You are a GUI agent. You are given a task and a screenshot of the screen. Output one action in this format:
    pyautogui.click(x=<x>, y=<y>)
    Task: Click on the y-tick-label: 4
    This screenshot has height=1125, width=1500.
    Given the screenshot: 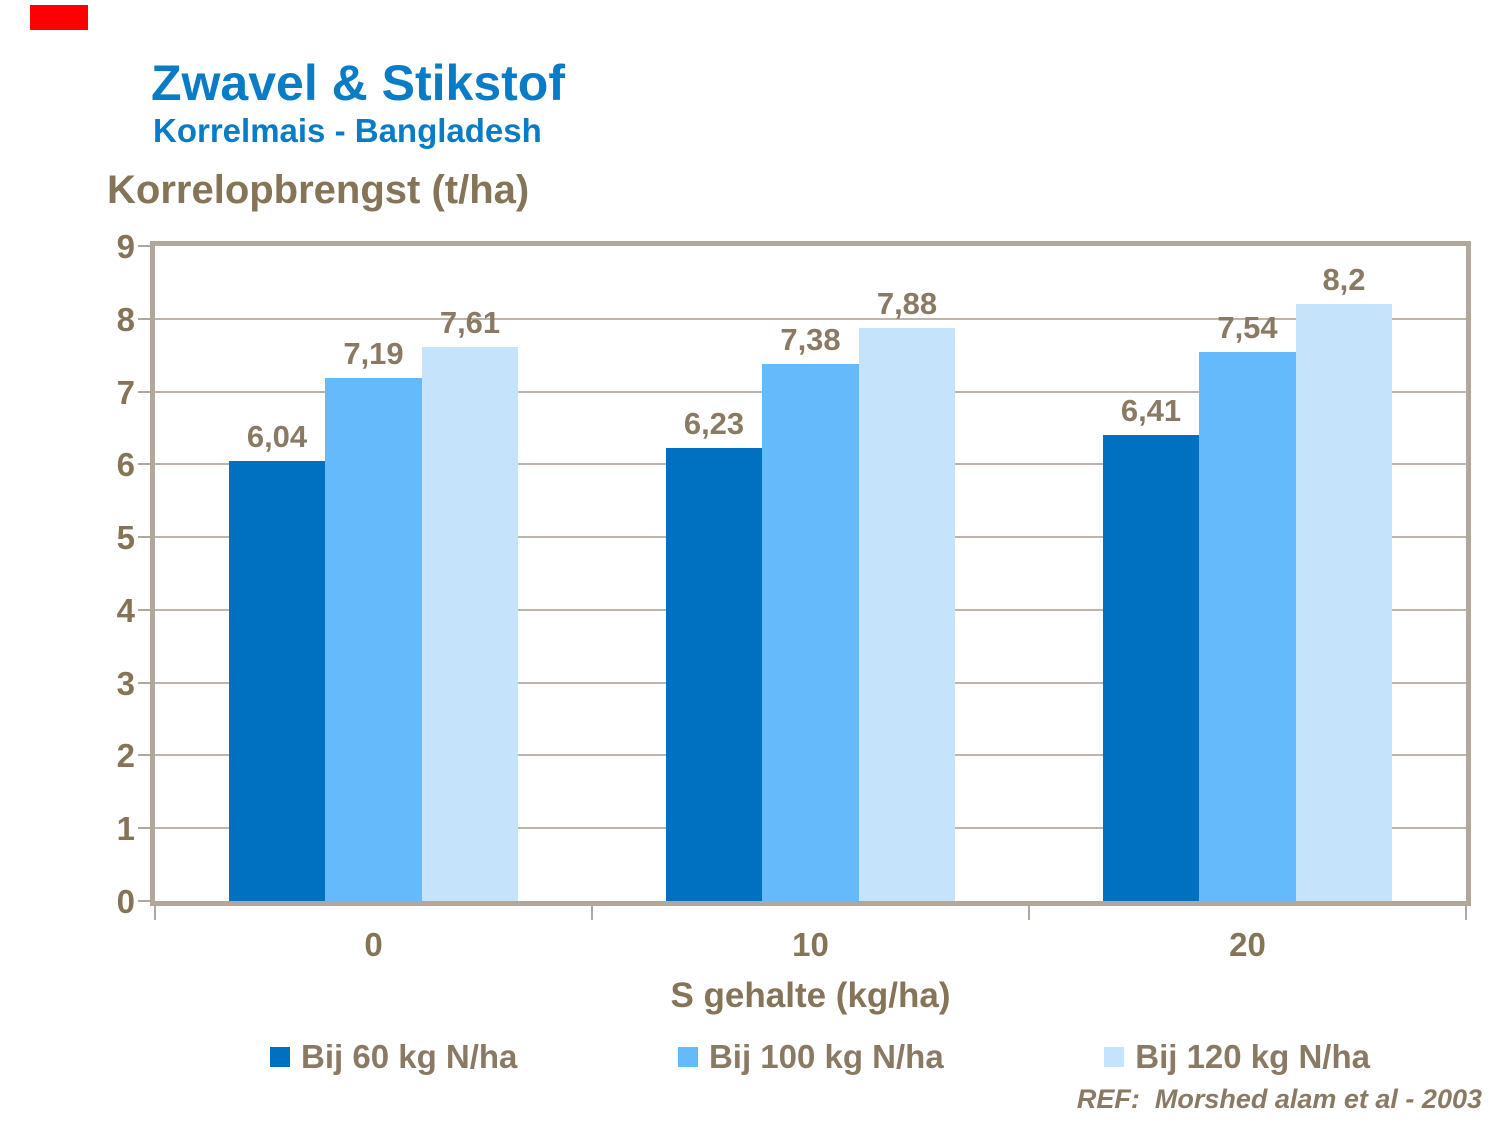 What is the action you would take?
    pyautogui.click(x=125, y=610)
    